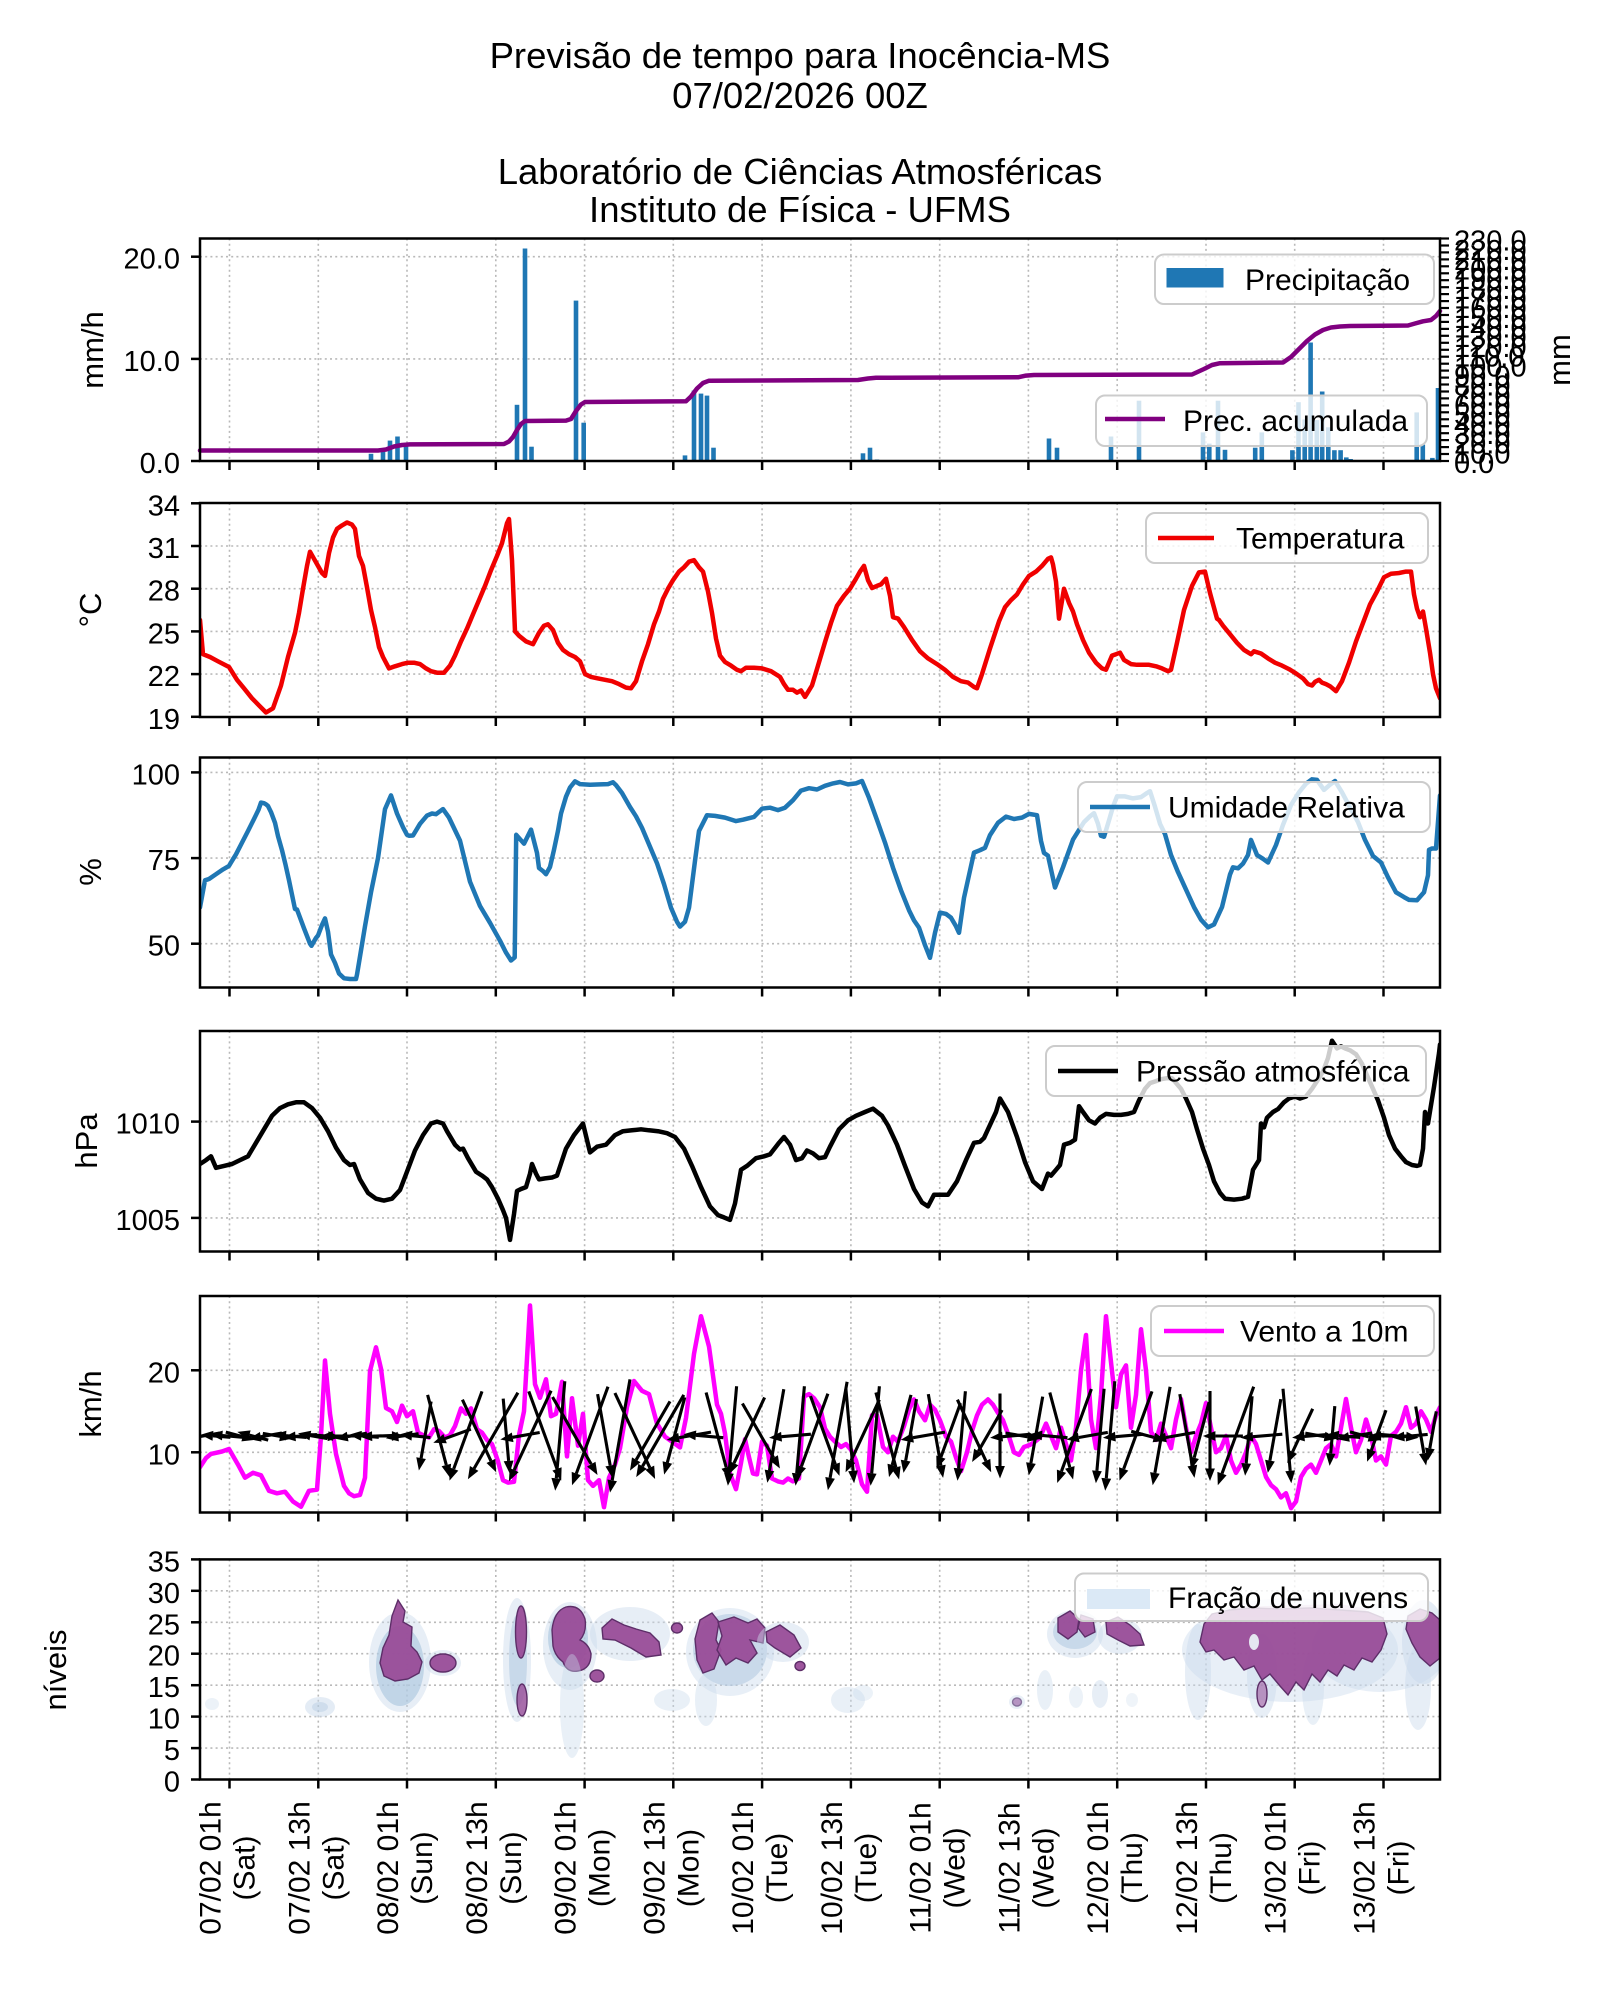 The image size is (1600, 2005). I want to click on svg-text: níveis, so click(55, 1670).